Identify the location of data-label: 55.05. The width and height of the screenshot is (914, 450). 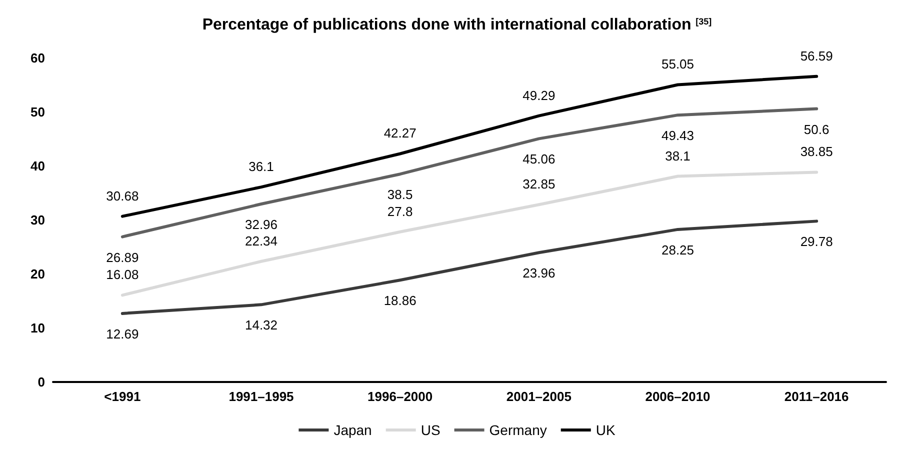
(677, 64).